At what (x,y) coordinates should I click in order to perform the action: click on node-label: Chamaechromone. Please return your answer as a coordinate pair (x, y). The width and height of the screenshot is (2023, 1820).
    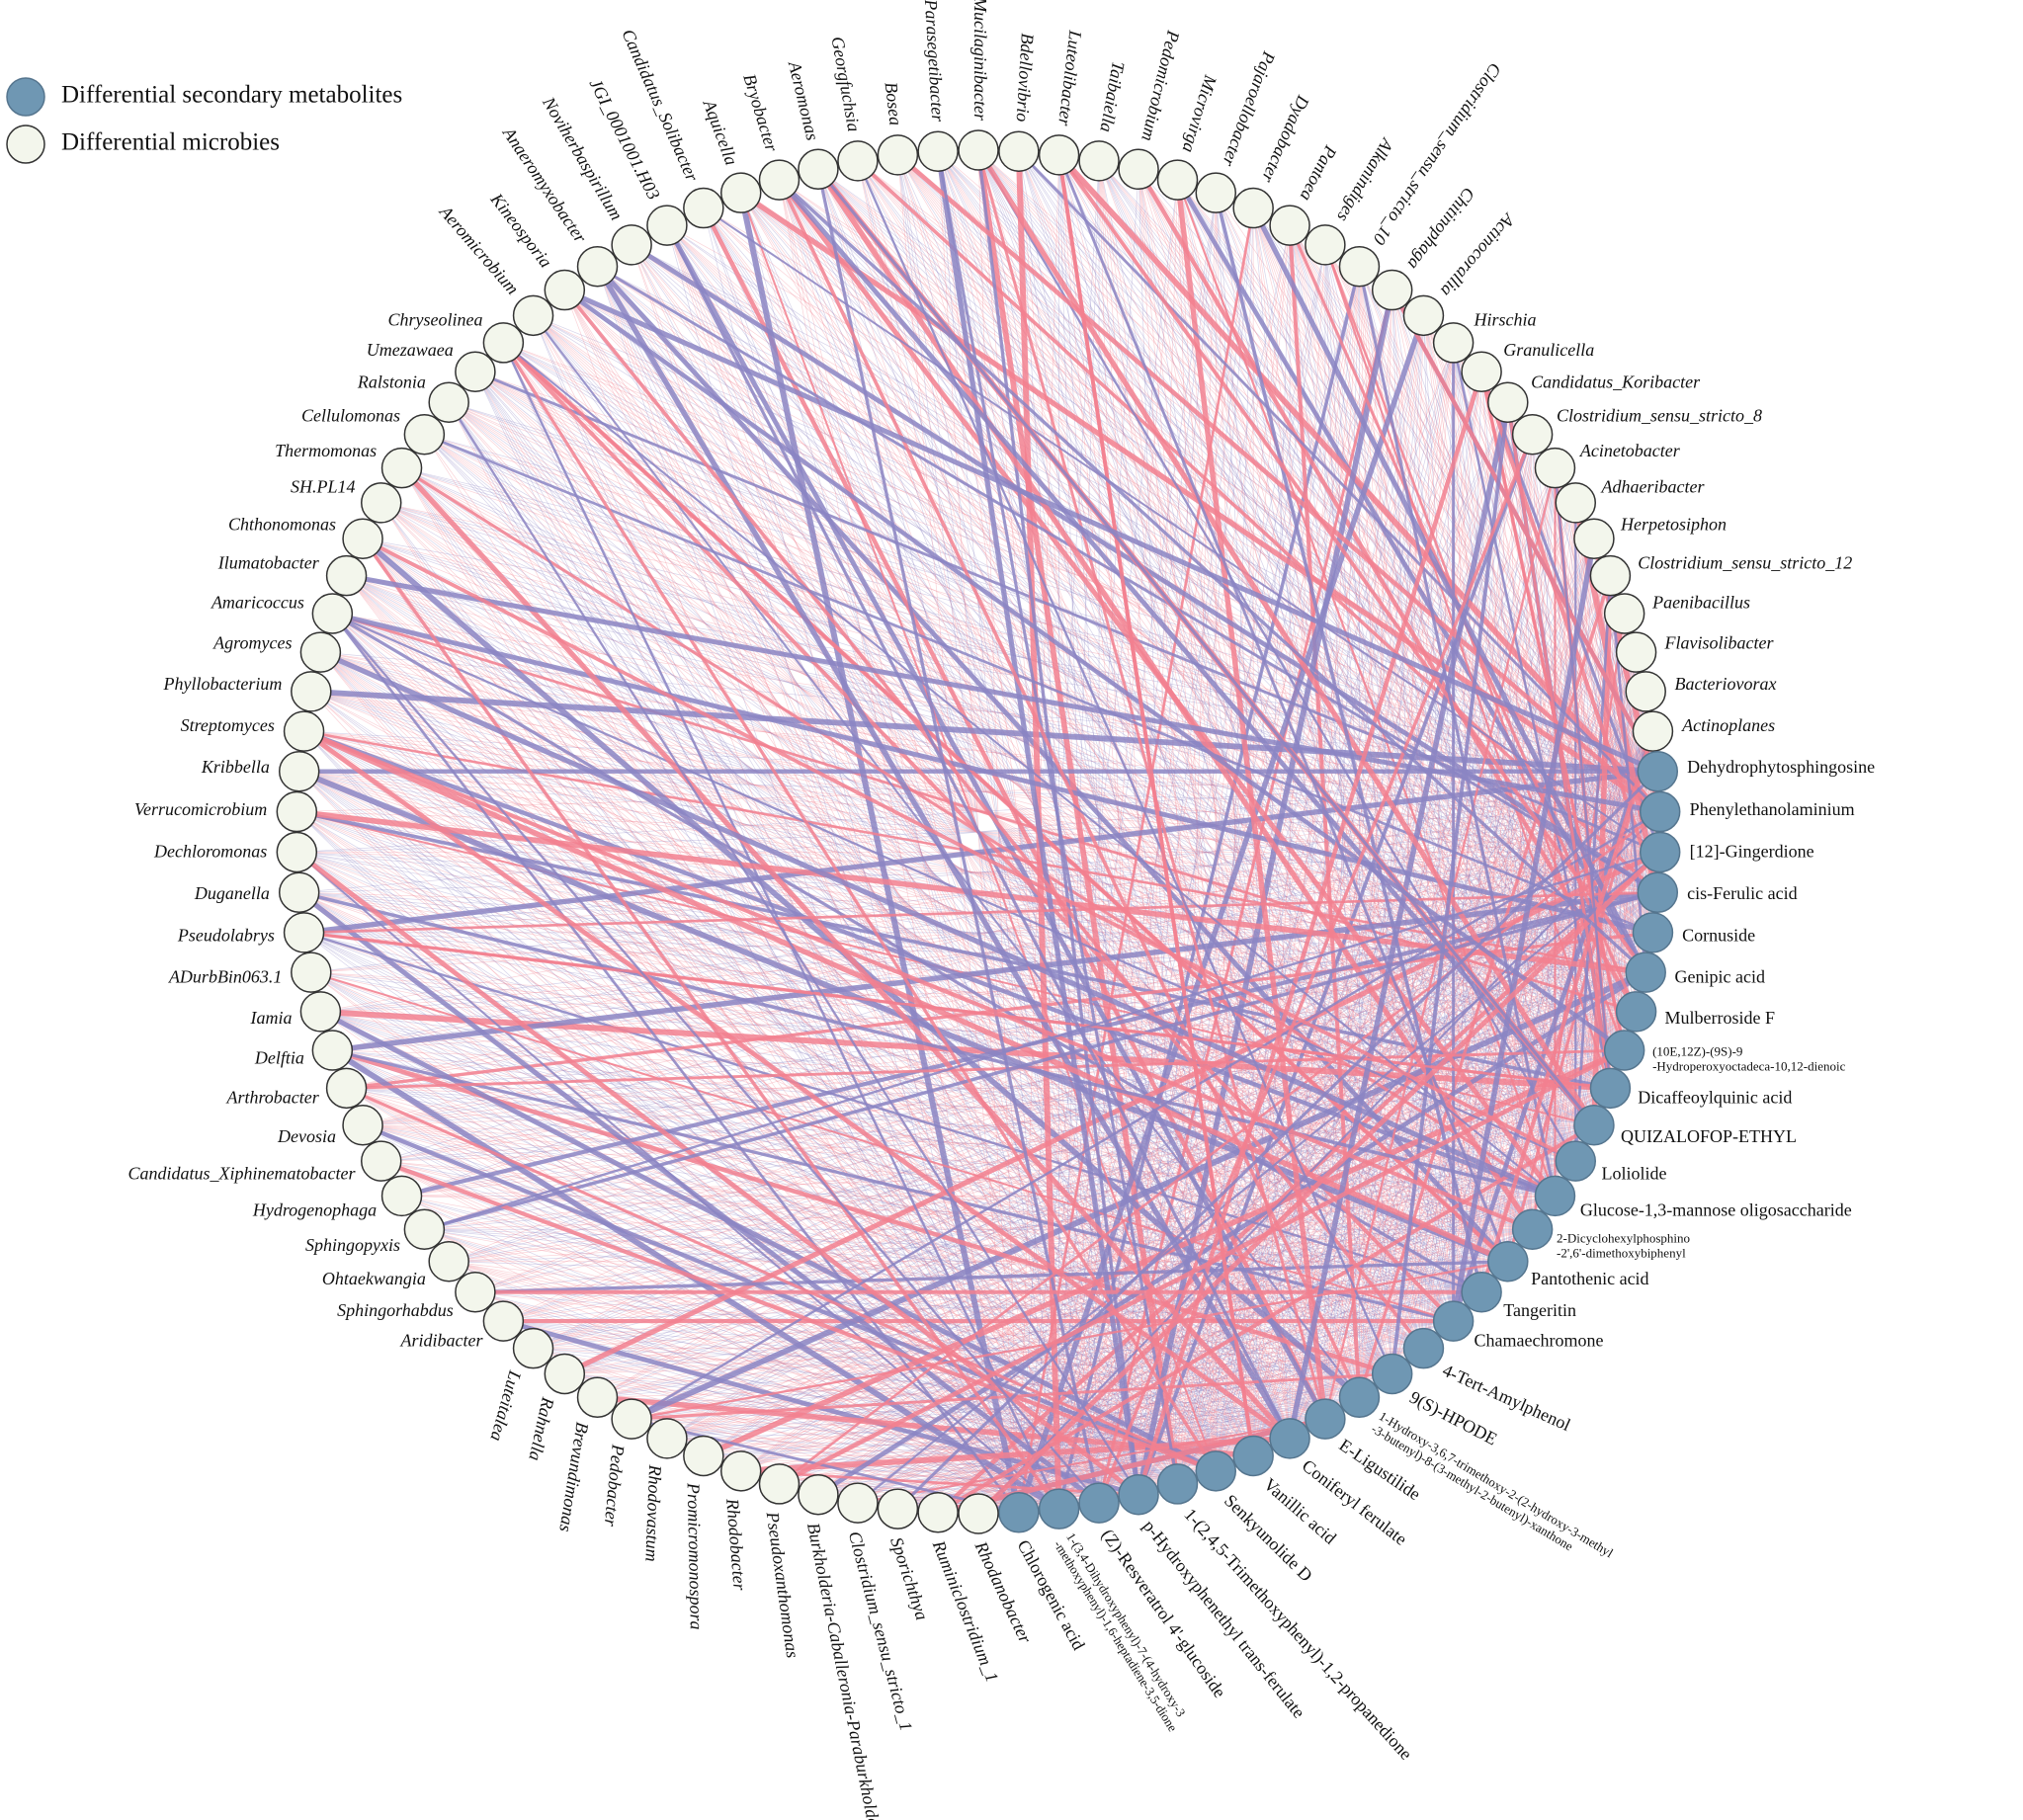
    Looking at the image, I should click on (1539, 1341).